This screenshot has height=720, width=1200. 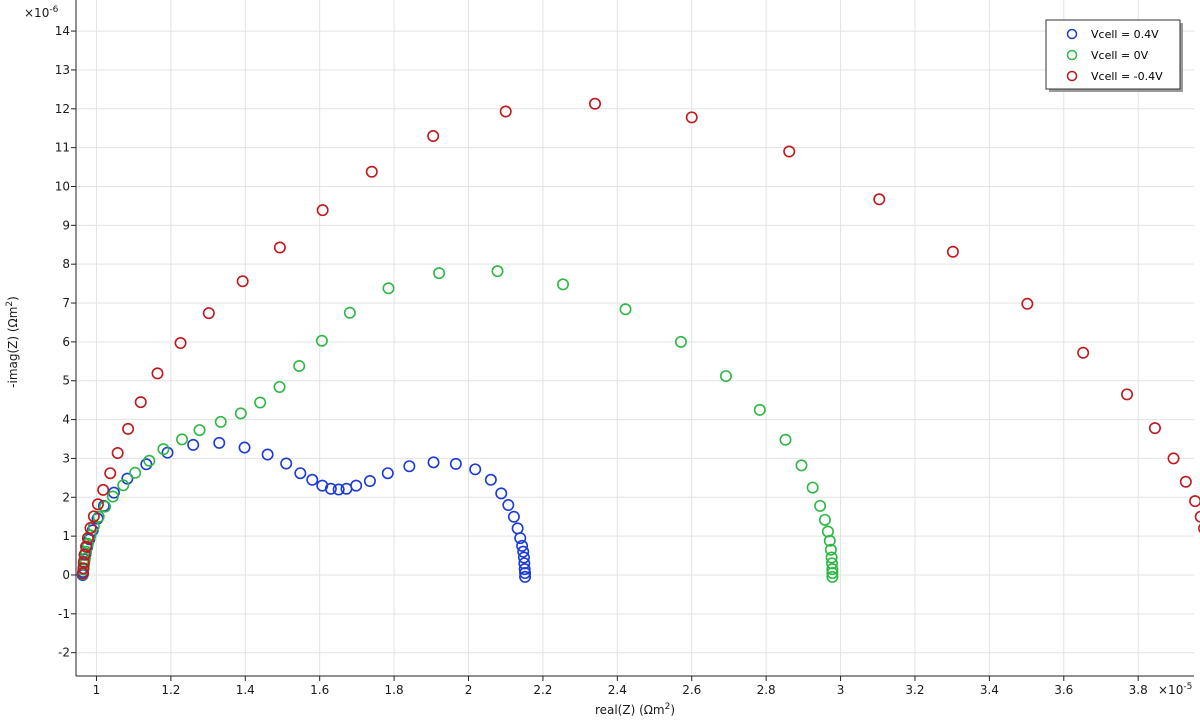 What do you see at coordinates (469, 690) in the screenshot?
I see `x-tick-label: 2` at bounding box center [469, 690].